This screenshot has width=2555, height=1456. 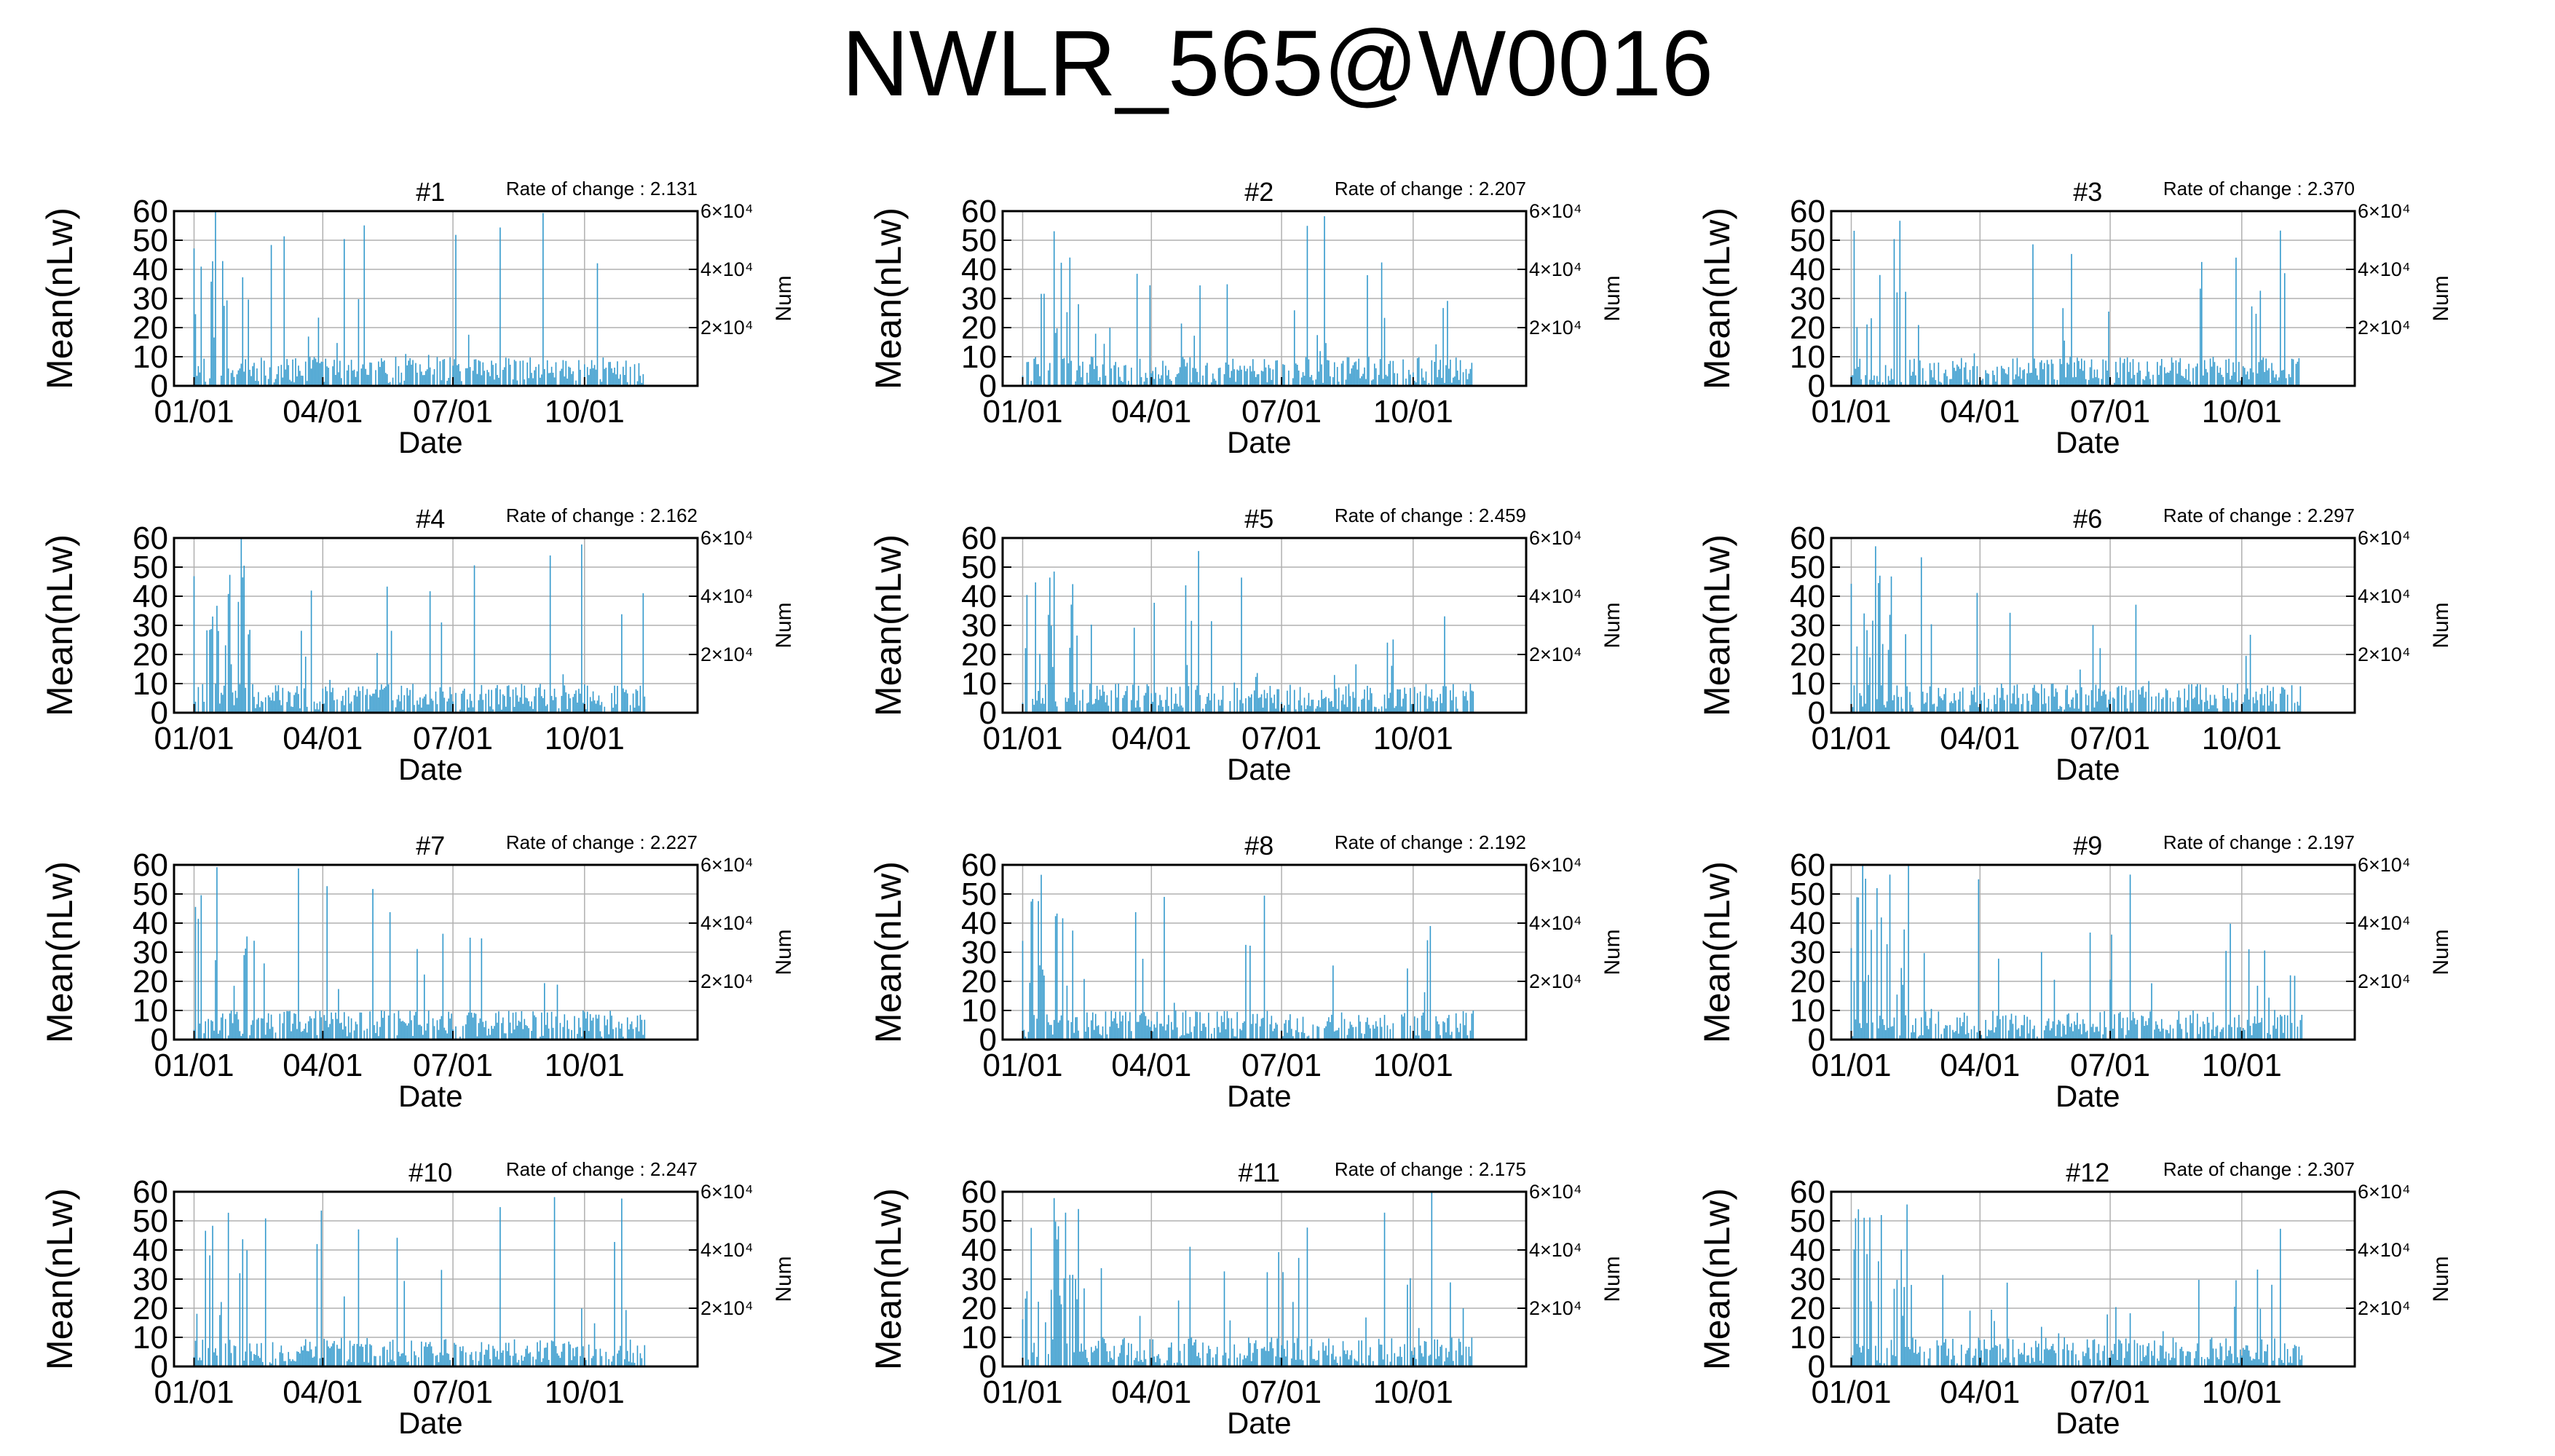 What do you see at coordinates (1258, 519) in the screenshot?
I see `panel-title: #5` at bounding box center [1258, 519].